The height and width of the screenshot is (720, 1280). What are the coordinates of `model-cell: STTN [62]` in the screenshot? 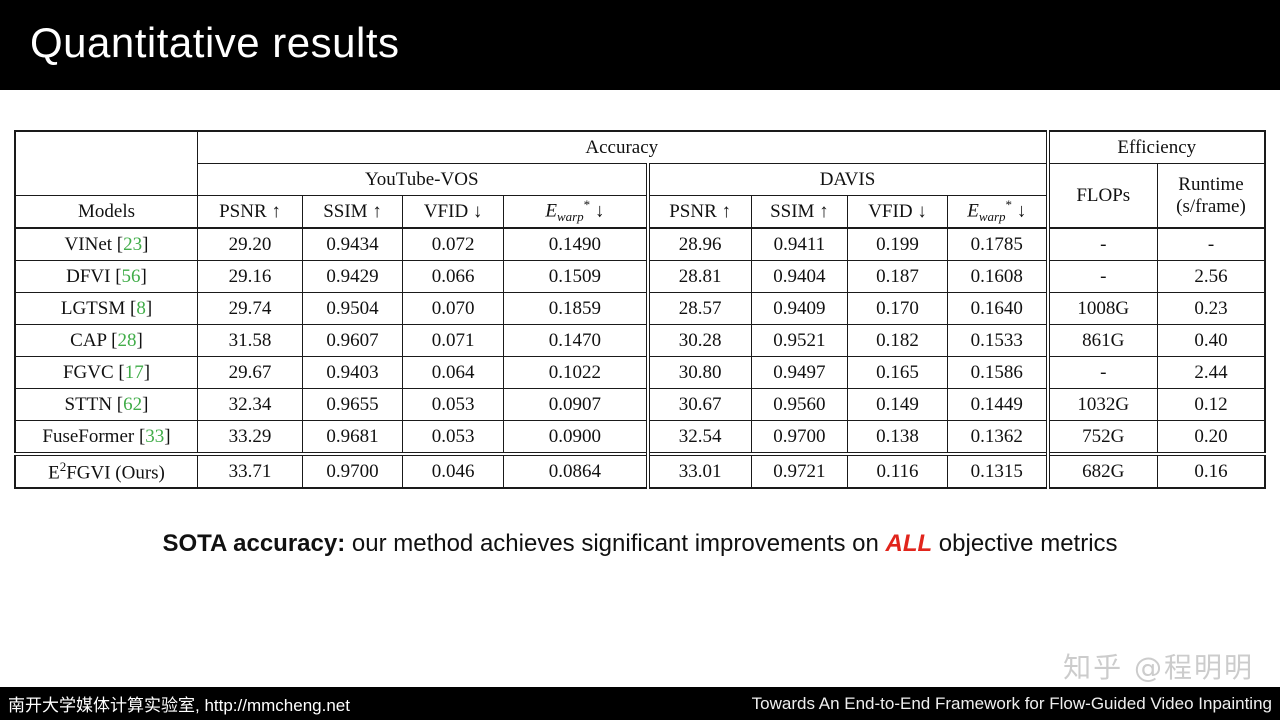 It's located at (106, 404).